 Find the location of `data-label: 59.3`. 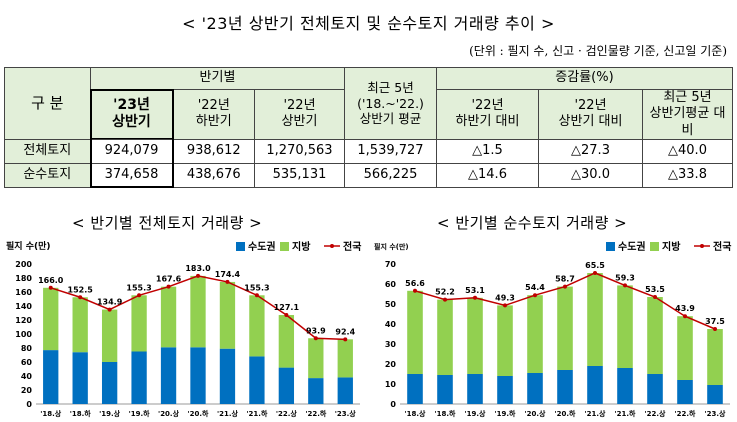

data-label: 59.3 is located at coordinates (625, 277).